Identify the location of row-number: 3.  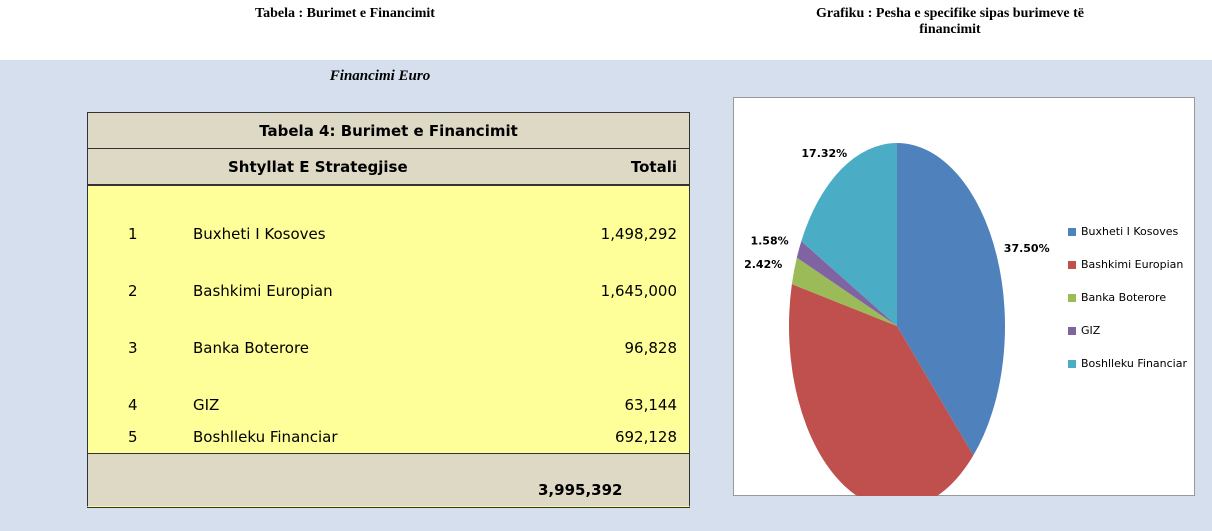
(133, 348).